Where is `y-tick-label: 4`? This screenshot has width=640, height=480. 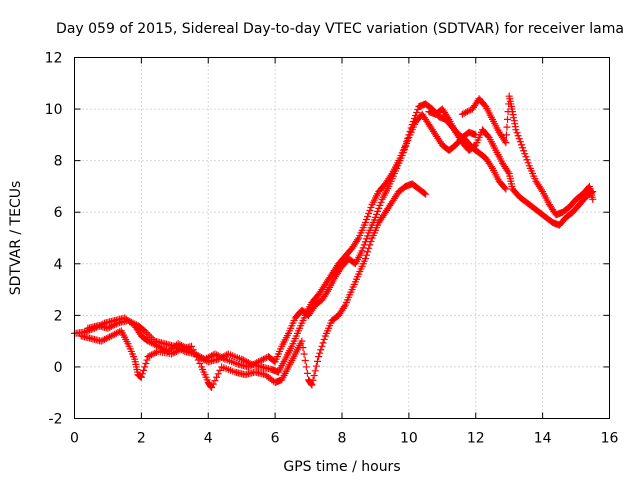 y-tick-label: 4 is located at coordinates (58, 265).